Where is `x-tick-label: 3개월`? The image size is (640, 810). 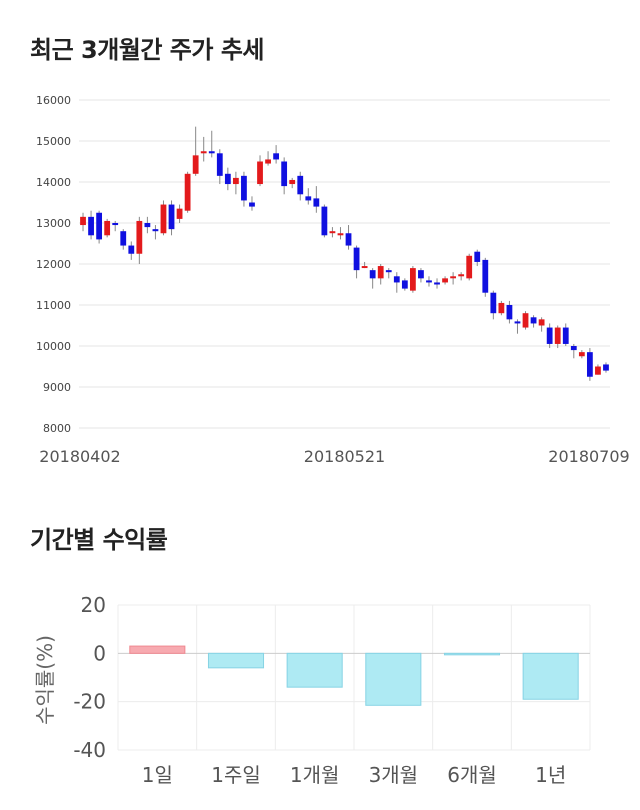
x-tick-label: 3개월 is located at coordinates (394, 775).